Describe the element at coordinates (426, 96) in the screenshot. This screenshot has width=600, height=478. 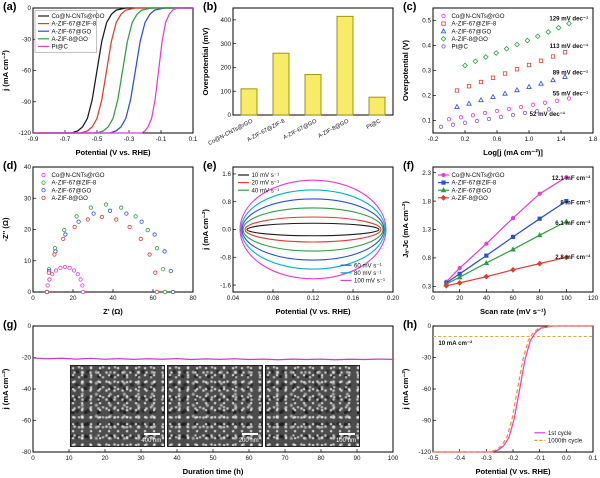
I see `y-tick-label: 0.2` at that location.